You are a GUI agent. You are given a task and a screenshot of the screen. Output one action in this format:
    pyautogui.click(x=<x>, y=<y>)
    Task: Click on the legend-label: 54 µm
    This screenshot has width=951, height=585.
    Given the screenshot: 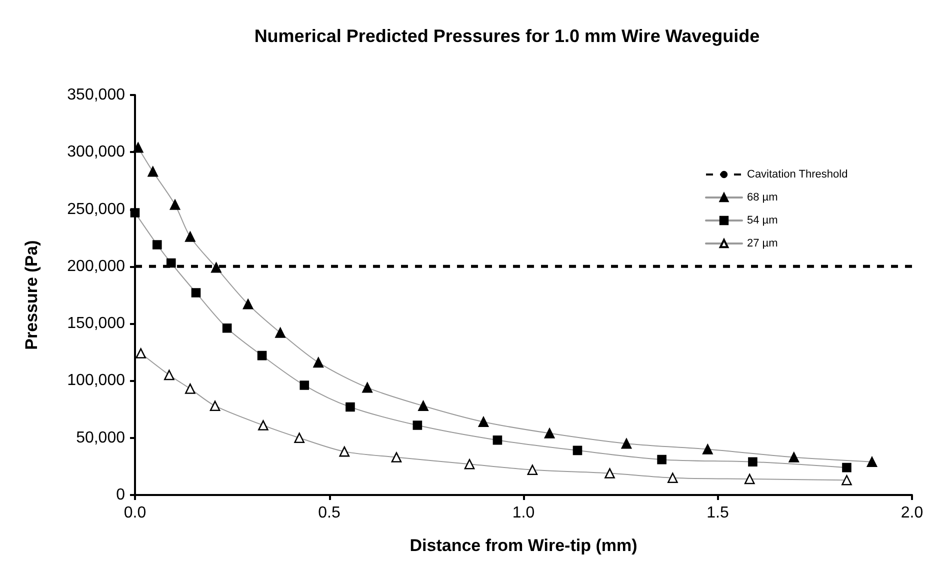 What is the action you would take?
    pyautogui.click(x=762, y=220)
    